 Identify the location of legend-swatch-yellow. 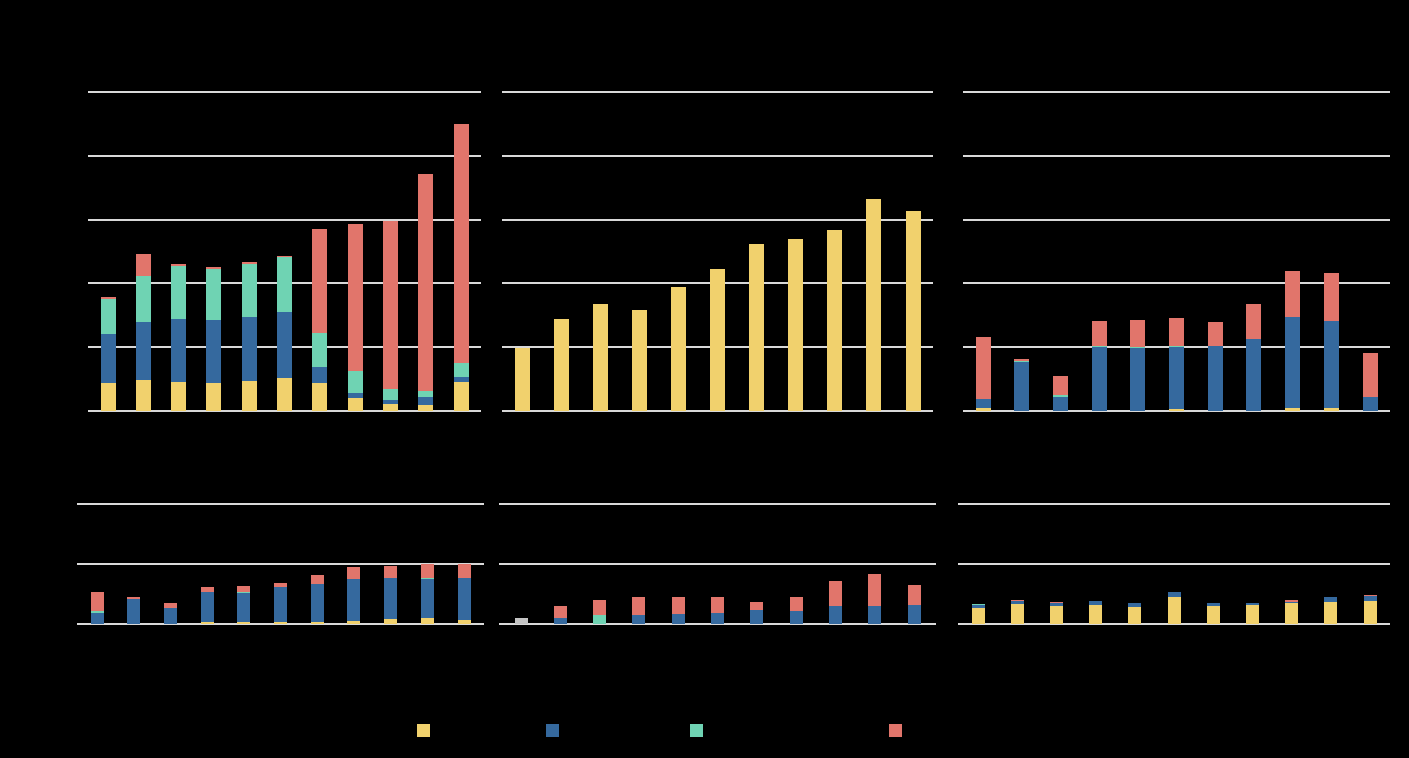
(423, 730).